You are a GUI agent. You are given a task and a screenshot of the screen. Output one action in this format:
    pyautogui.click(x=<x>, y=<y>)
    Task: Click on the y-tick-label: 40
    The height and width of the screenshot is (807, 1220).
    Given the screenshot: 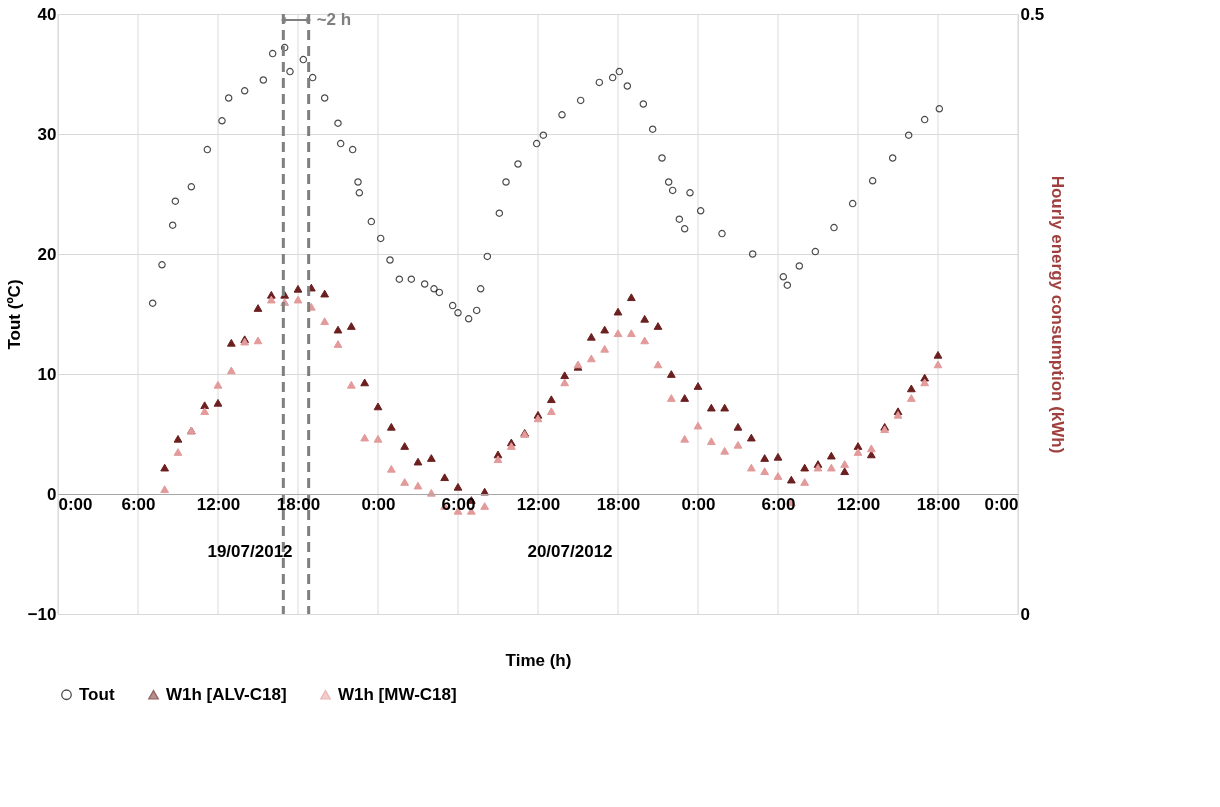 What is the action you would take?
    pyautogui.click(x=47, y=14)
    